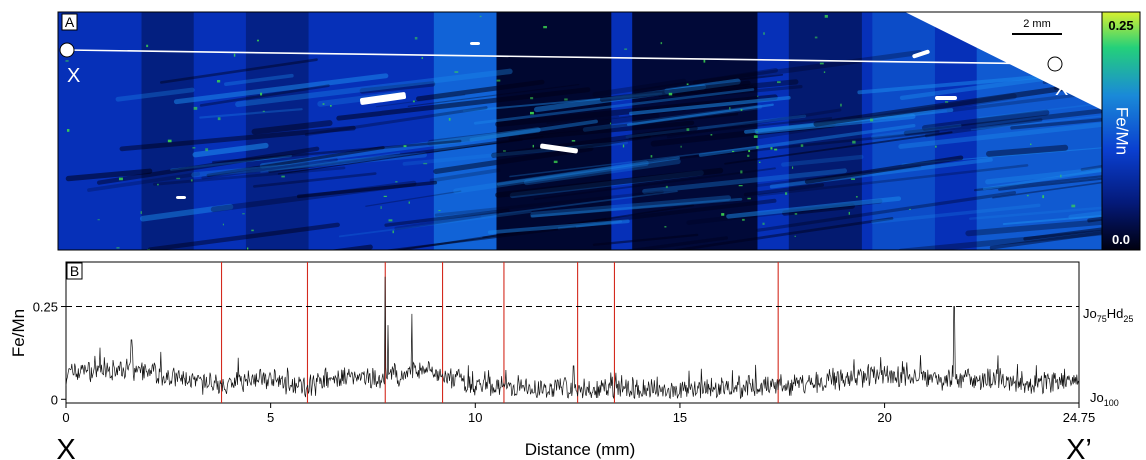 The image size is (1146, 460). I want to click on x-tick-label: 5, so click(270, 417).